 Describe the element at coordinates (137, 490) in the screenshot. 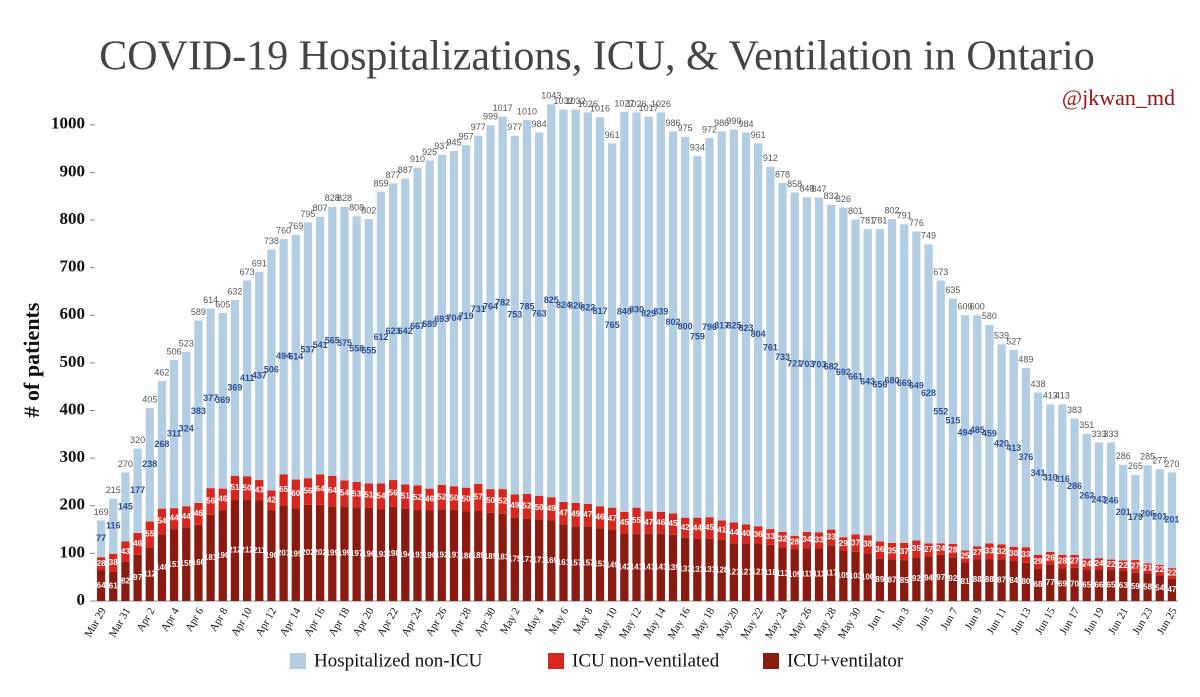

I see `data-label: 177` at that location.